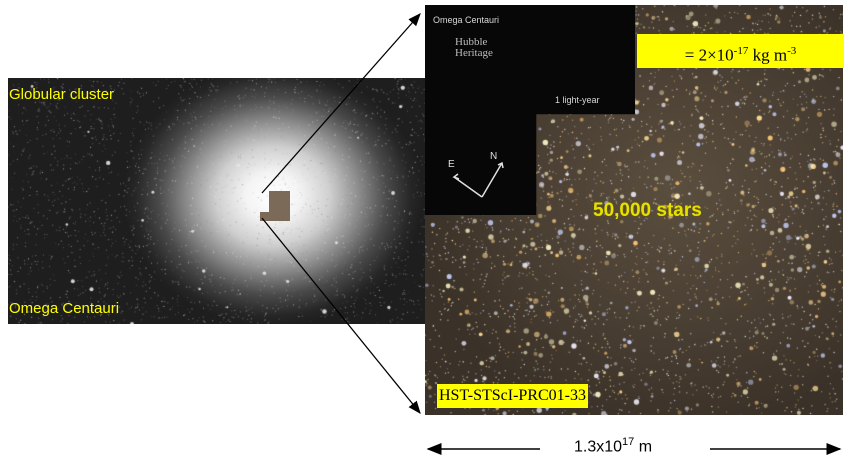 The width and height of the screenshot is (844, 459). I want to click on scale-base: 1.3x10, so click(598, 447).